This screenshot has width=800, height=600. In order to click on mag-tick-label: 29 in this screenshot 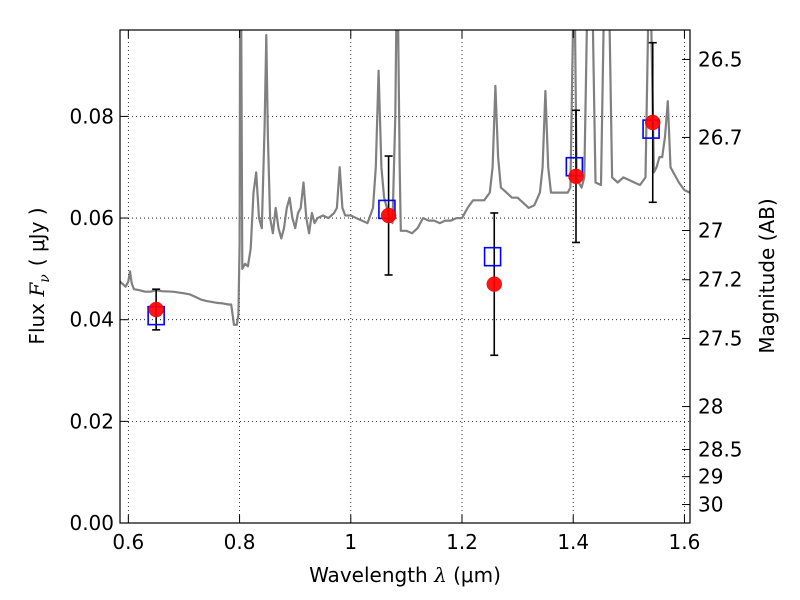, I will do `click(710, 477)`.